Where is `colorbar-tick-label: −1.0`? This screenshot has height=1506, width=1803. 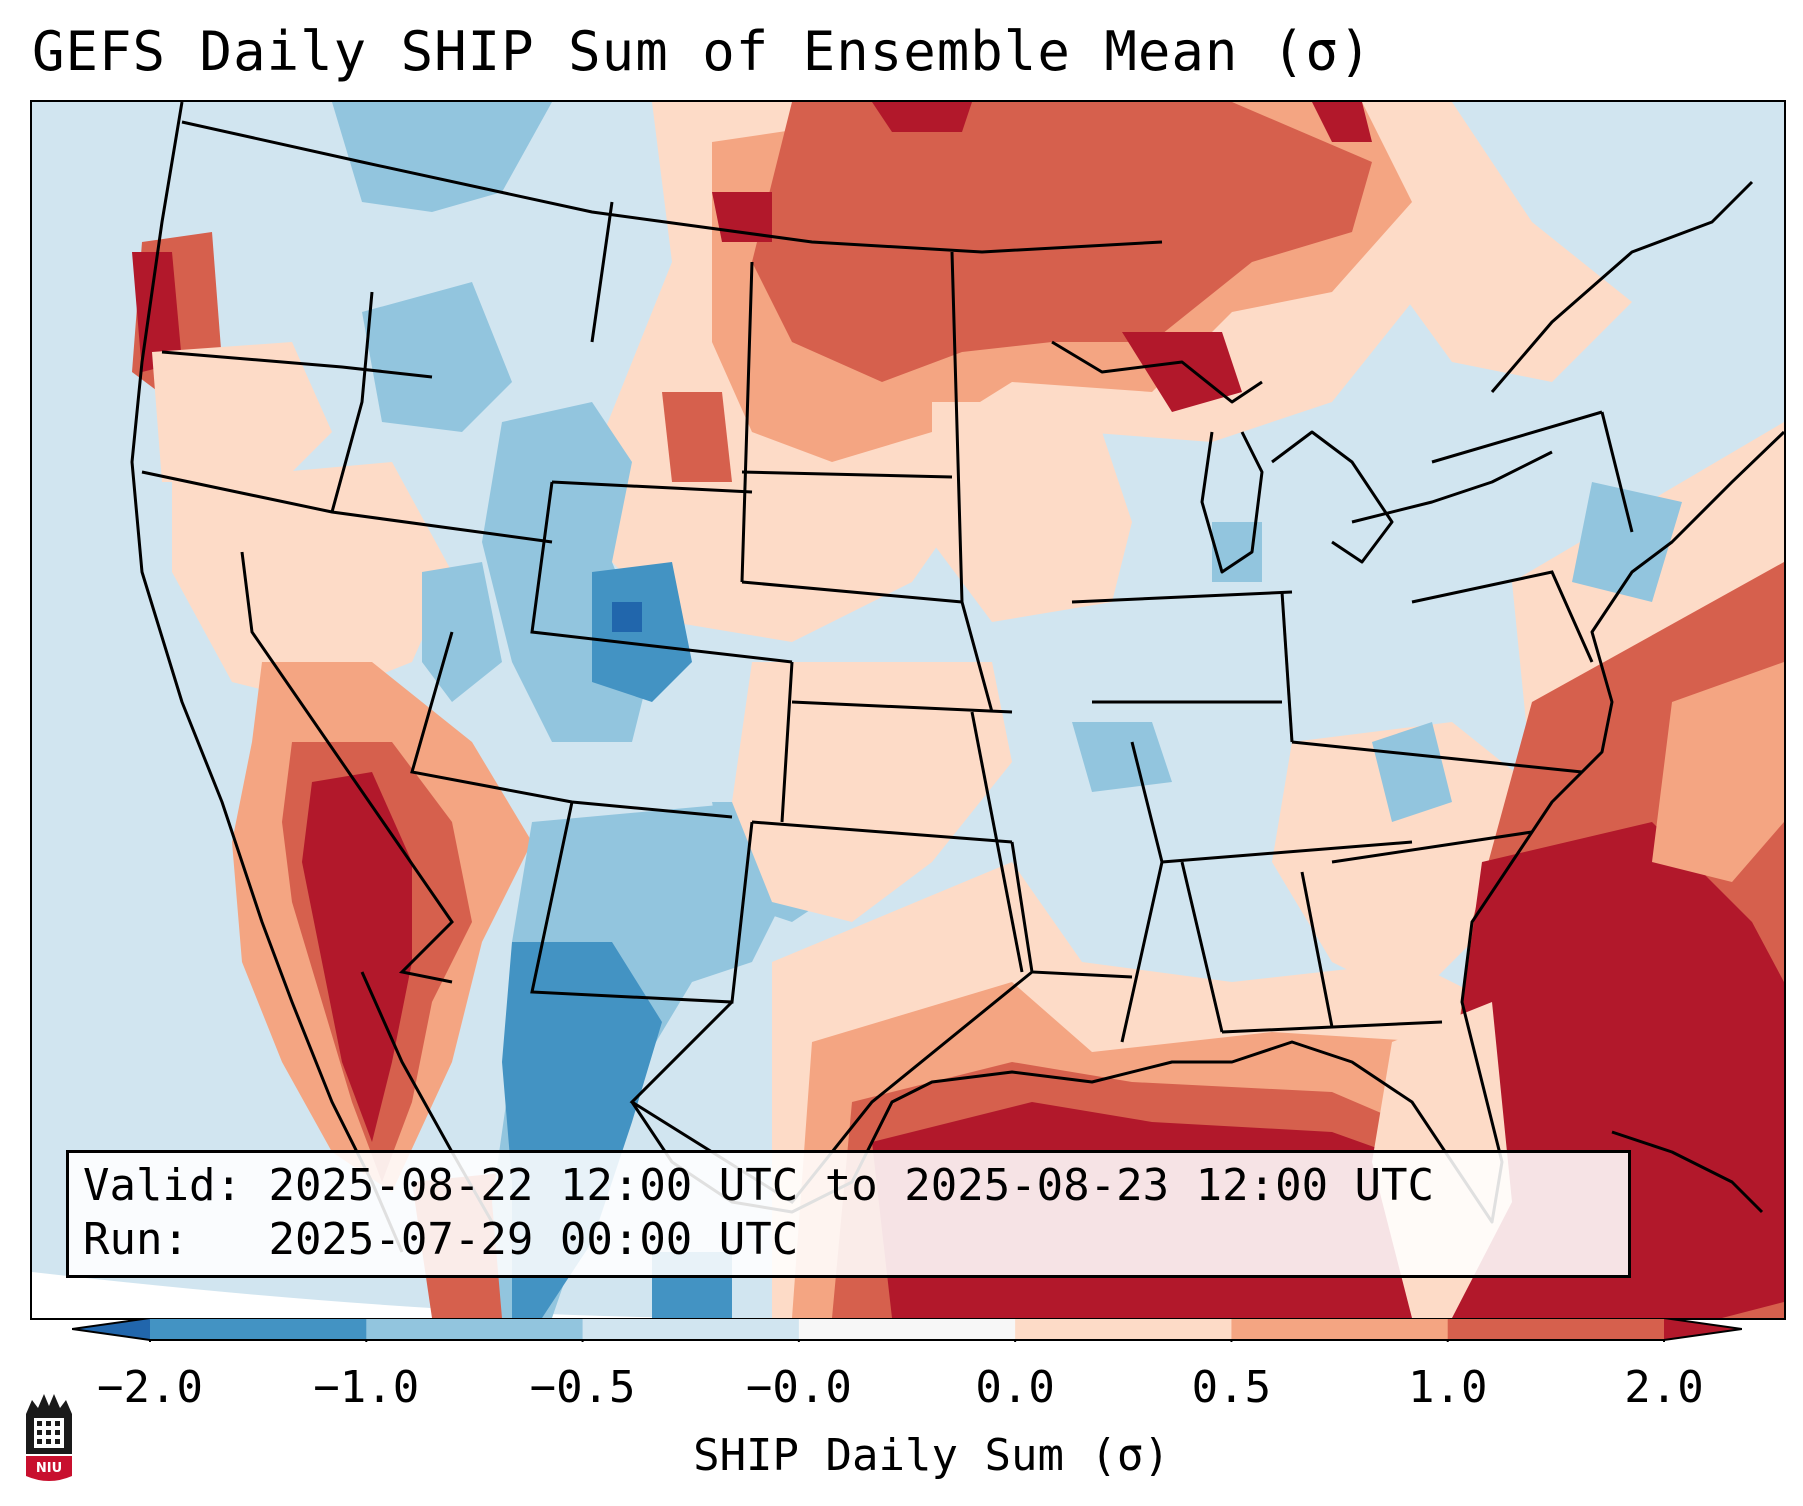
colorbar-tick-label: −1.0 is located at coordinates (366, 1387).